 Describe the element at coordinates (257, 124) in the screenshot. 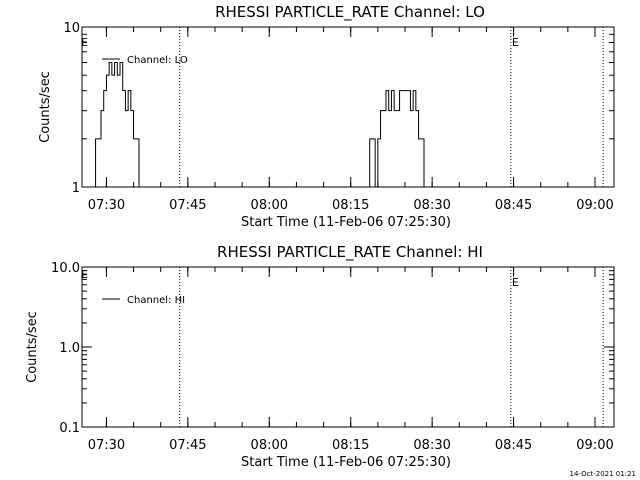

I see `panel-lo-series` at that location.